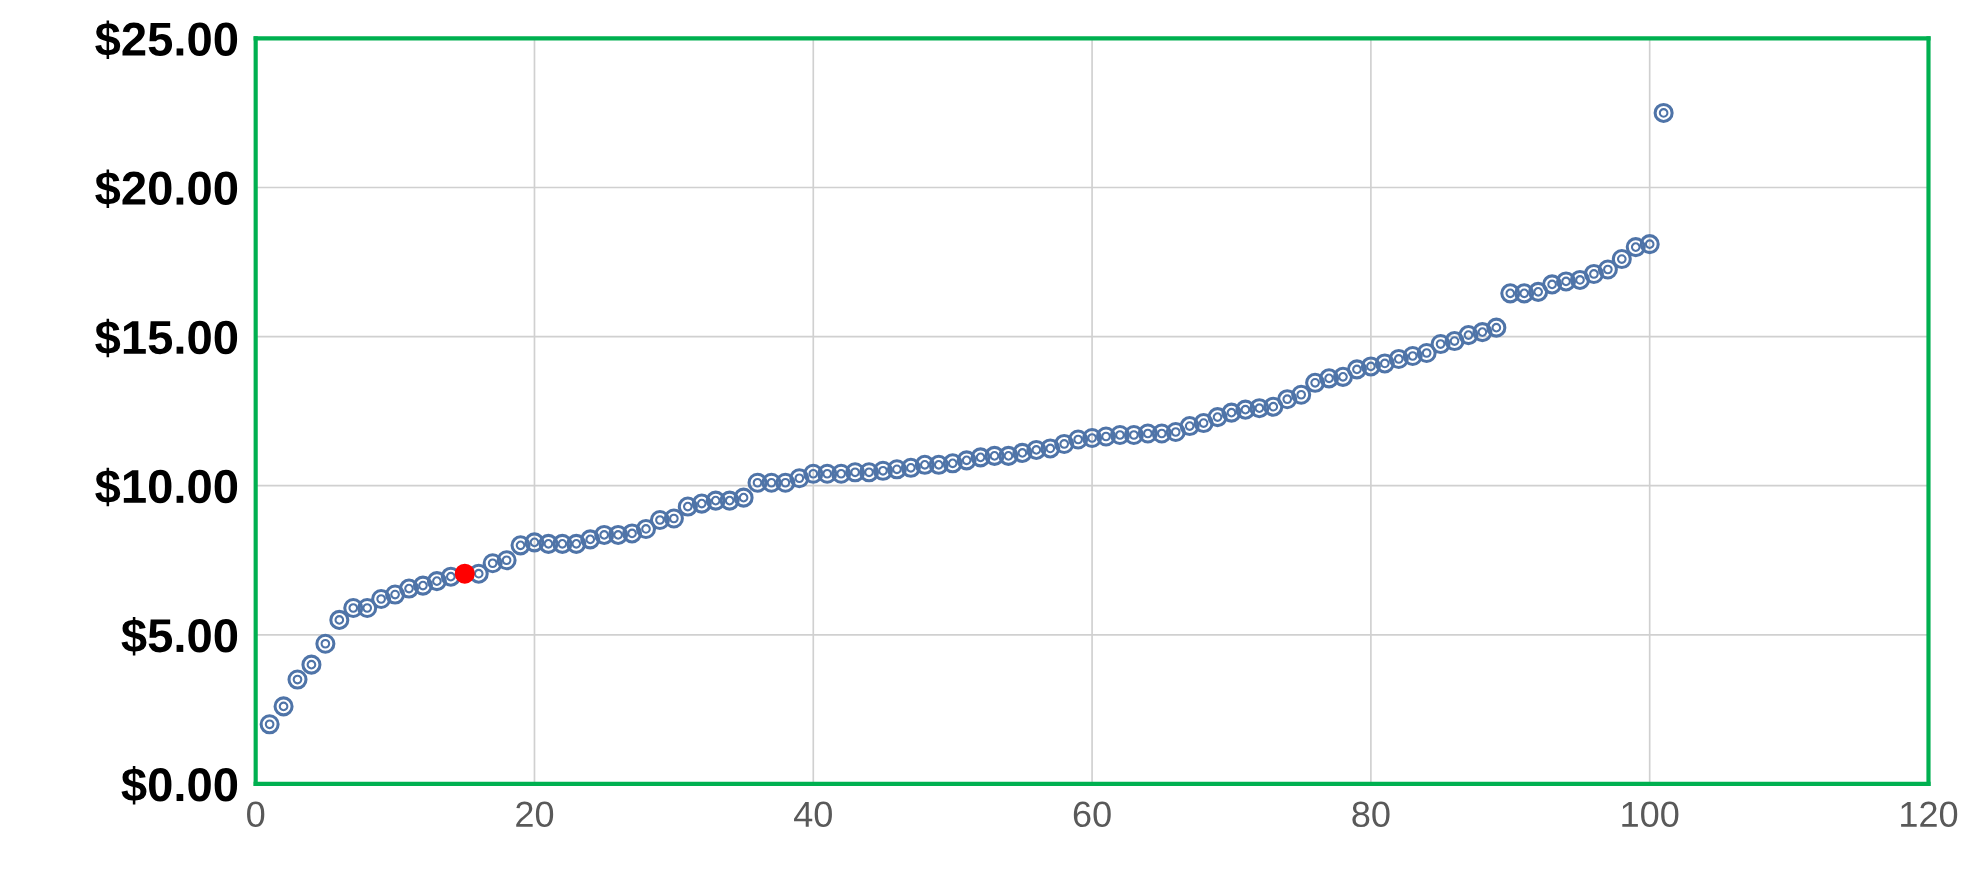 The height and width of the screenshot is (872, 1982). Describe the element at coordinates (179, 785) in the screenshot. I see `y-tick-label: $0.00` at that location.